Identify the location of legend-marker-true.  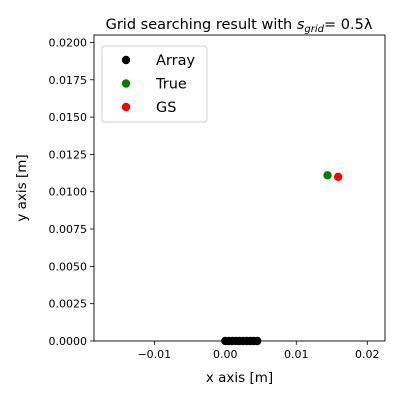
(126, 83).